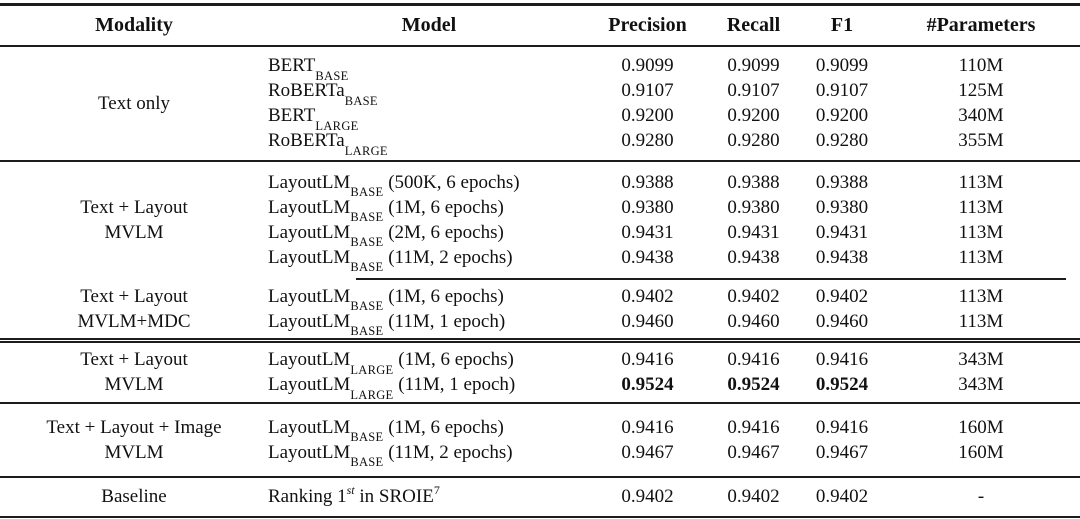  I want to click on model-cell: LayoutLMBASE (11M, 1 epoch), so click(387, 324).